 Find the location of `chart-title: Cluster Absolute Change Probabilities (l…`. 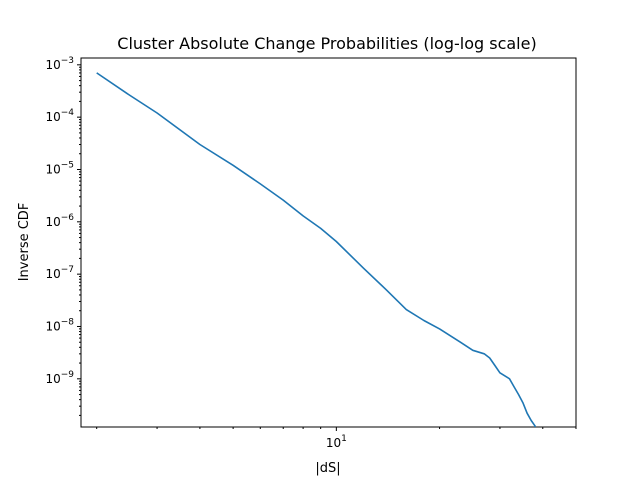

chart-title: Cluster Absolute Change Probabilities (l… is located at coordinates (326, 43).